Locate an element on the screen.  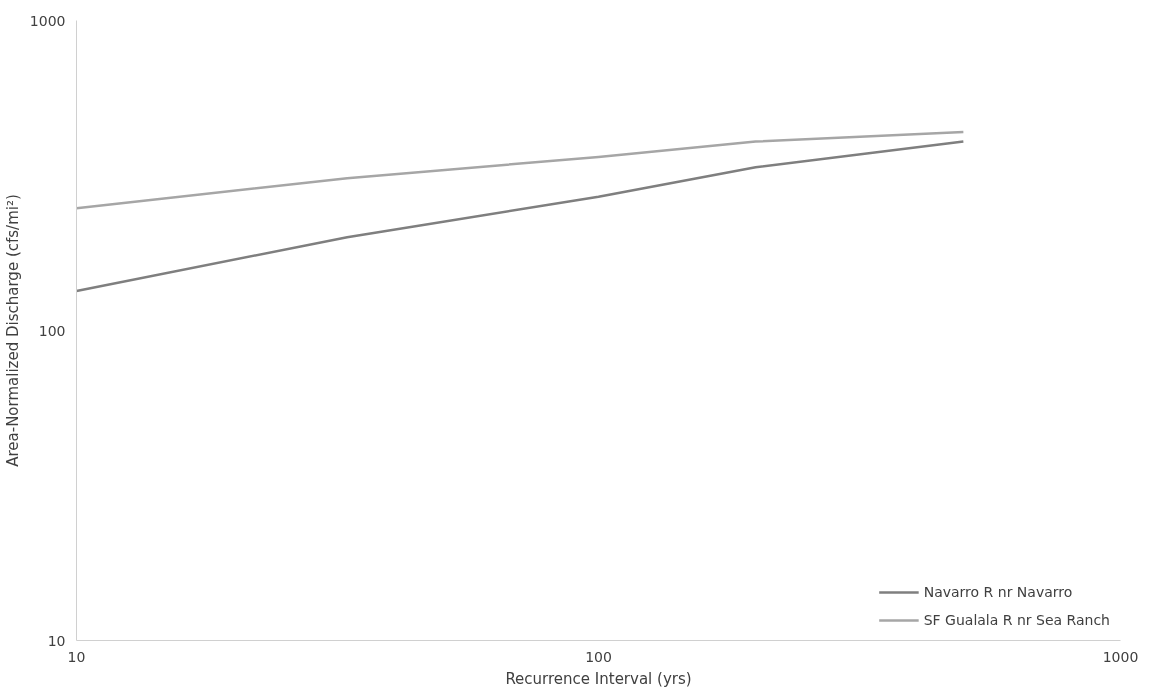
y-tick-label: 10 is located at coordinates (56, 640).